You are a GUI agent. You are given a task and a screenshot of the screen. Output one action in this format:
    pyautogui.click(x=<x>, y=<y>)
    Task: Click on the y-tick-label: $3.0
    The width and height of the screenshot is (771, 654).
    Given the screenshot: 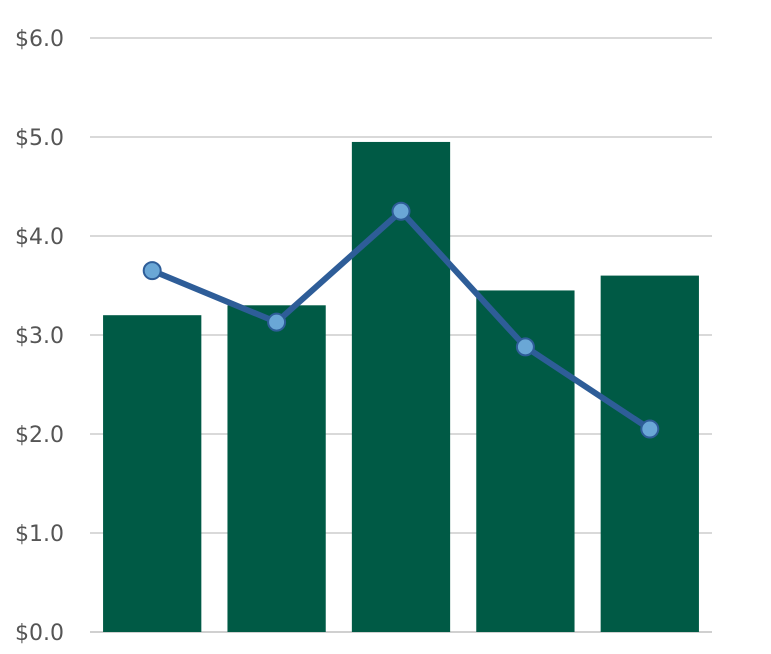 What is the action you would take?
    pyautogui.click(x=39, y=336)
    